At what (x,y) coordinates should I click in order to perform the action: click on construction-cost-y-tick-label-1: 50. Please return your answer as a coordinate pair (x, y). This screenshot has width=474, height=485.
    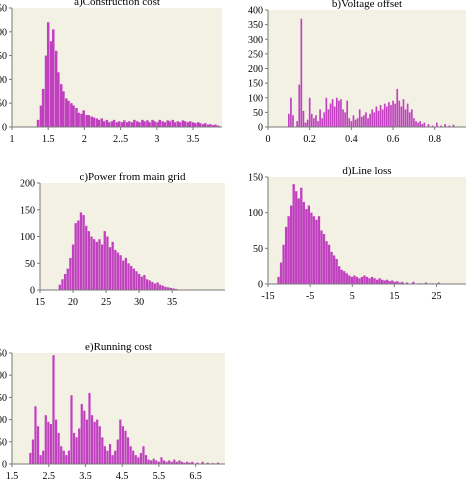
    Looking at the image, I should click on (3, 104).